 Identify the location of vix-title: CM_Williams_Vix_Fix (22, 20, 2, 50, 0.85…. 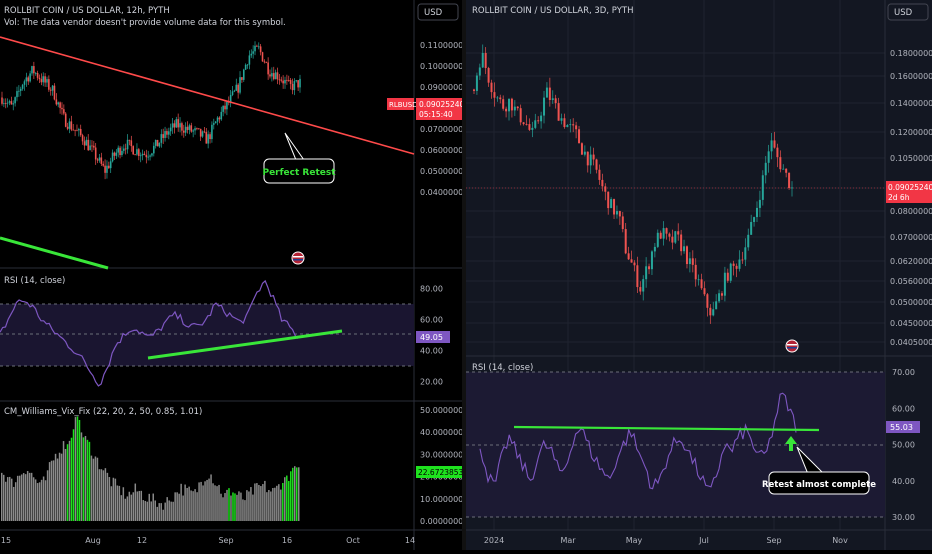
(103, 412).